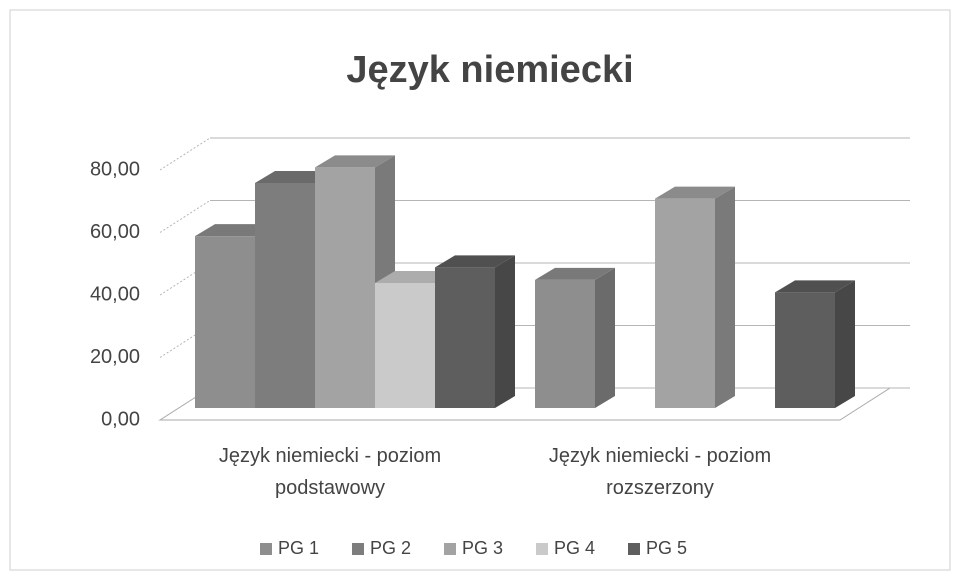 This screenshot has width=959, height=578. I want to click on y-tick-label: 40,00, so click(115, 294).